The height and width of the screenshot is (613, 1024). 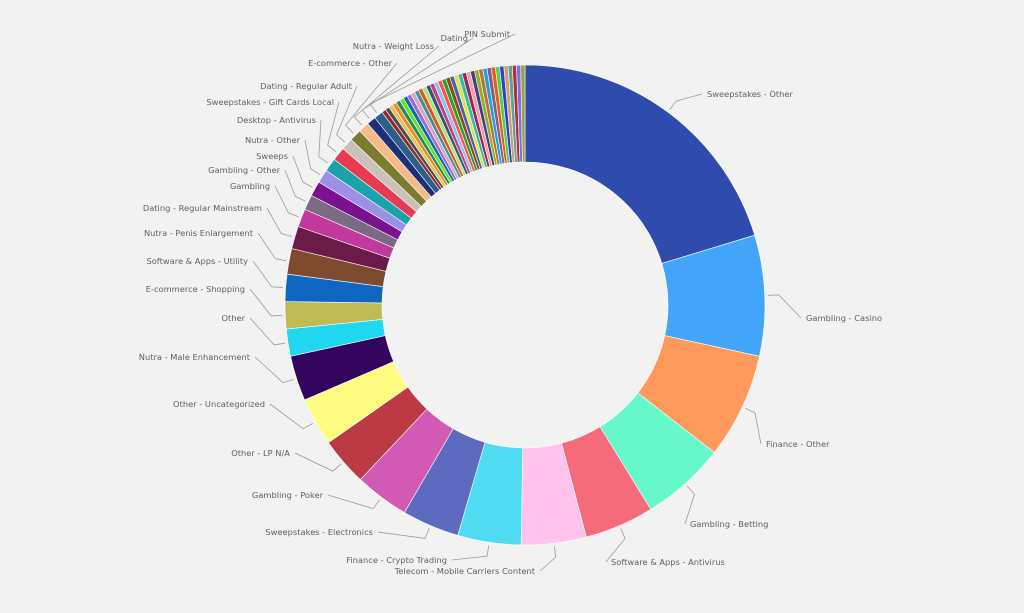 I want to click on leader-line-nutra-other, so click(x=312, y=157).